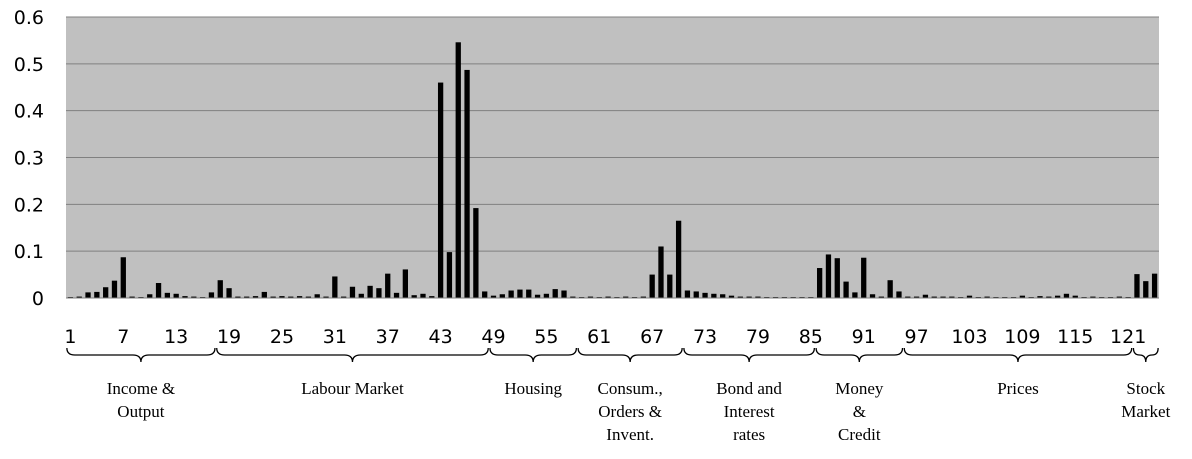 The height and width of the screenshot is (459, 1192). What do you see at coordinates (546, 337) in the screenshot?
I see `x-tick-label: 55` at bounding box center [546, 337].